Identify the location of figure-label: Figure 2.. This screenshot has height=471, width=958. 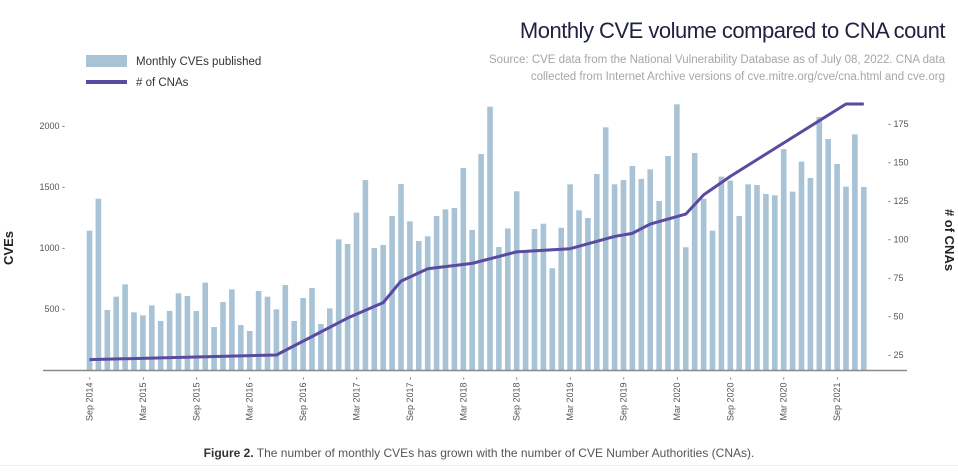
(228, 453).